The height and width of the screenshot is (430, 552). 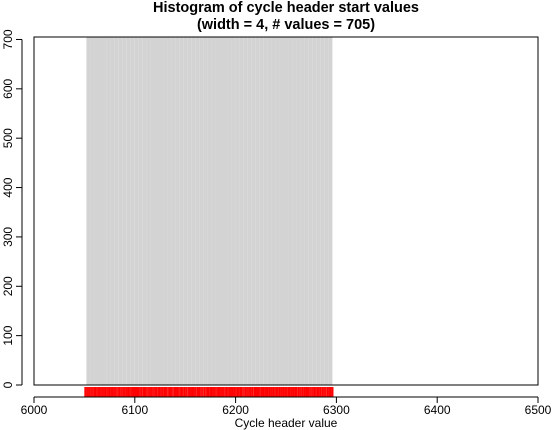 What do you see at coordinates (235, 410) in the screenshot?
I see `x-tick-label: 6200` at bounding box center [235, 410].